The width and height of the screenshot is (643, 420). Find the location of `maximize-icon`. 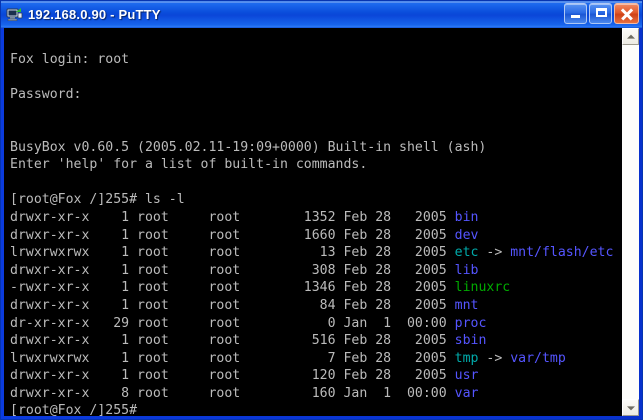

maximize-icon is located at coordinates (601, 12).